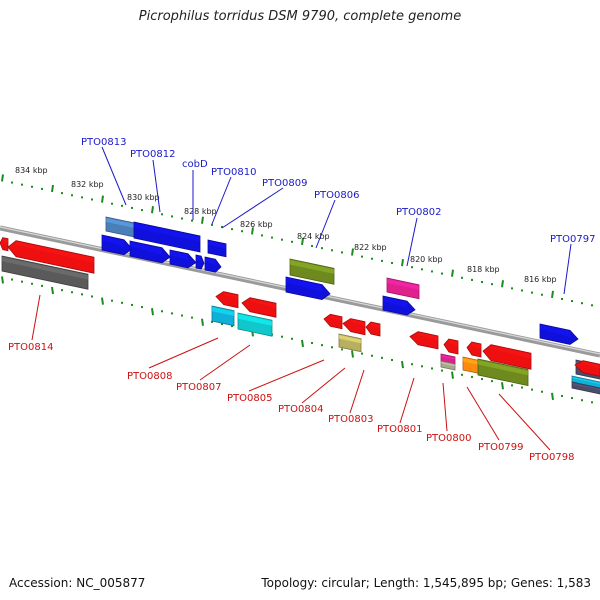 This screenshot has width=600, height=600. Describe the element at coordinates (426, 259) in the screenshot. I see `scale-label: 820 kbp` at that location.